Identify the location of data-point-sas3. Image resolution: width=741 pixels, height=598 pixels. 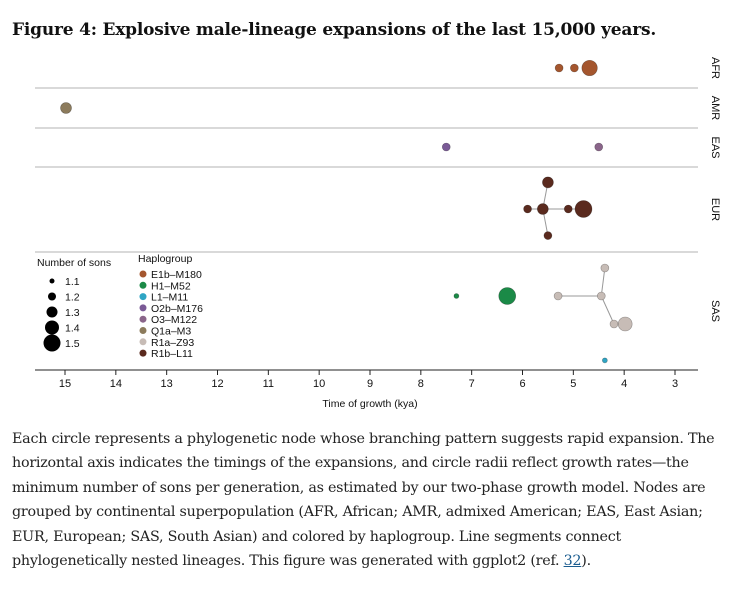
(507, 296).